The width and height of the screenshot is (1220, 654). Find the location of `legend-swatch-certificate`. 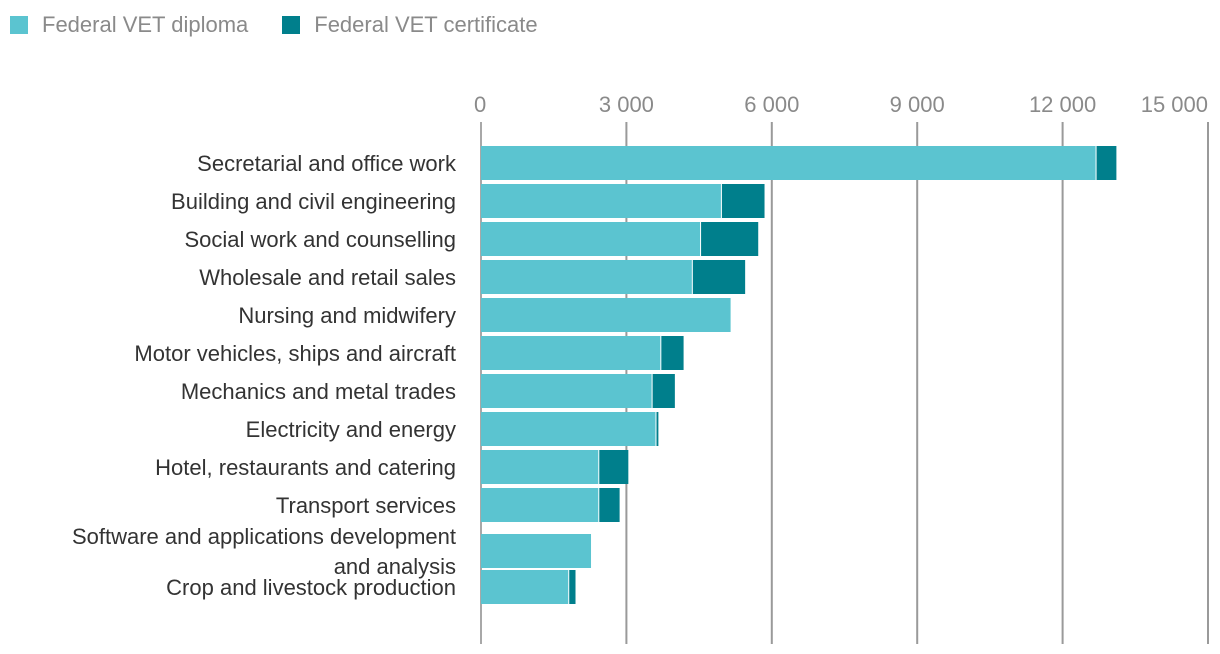

legend-swatch-certificate is located at coordinates (291, 25).